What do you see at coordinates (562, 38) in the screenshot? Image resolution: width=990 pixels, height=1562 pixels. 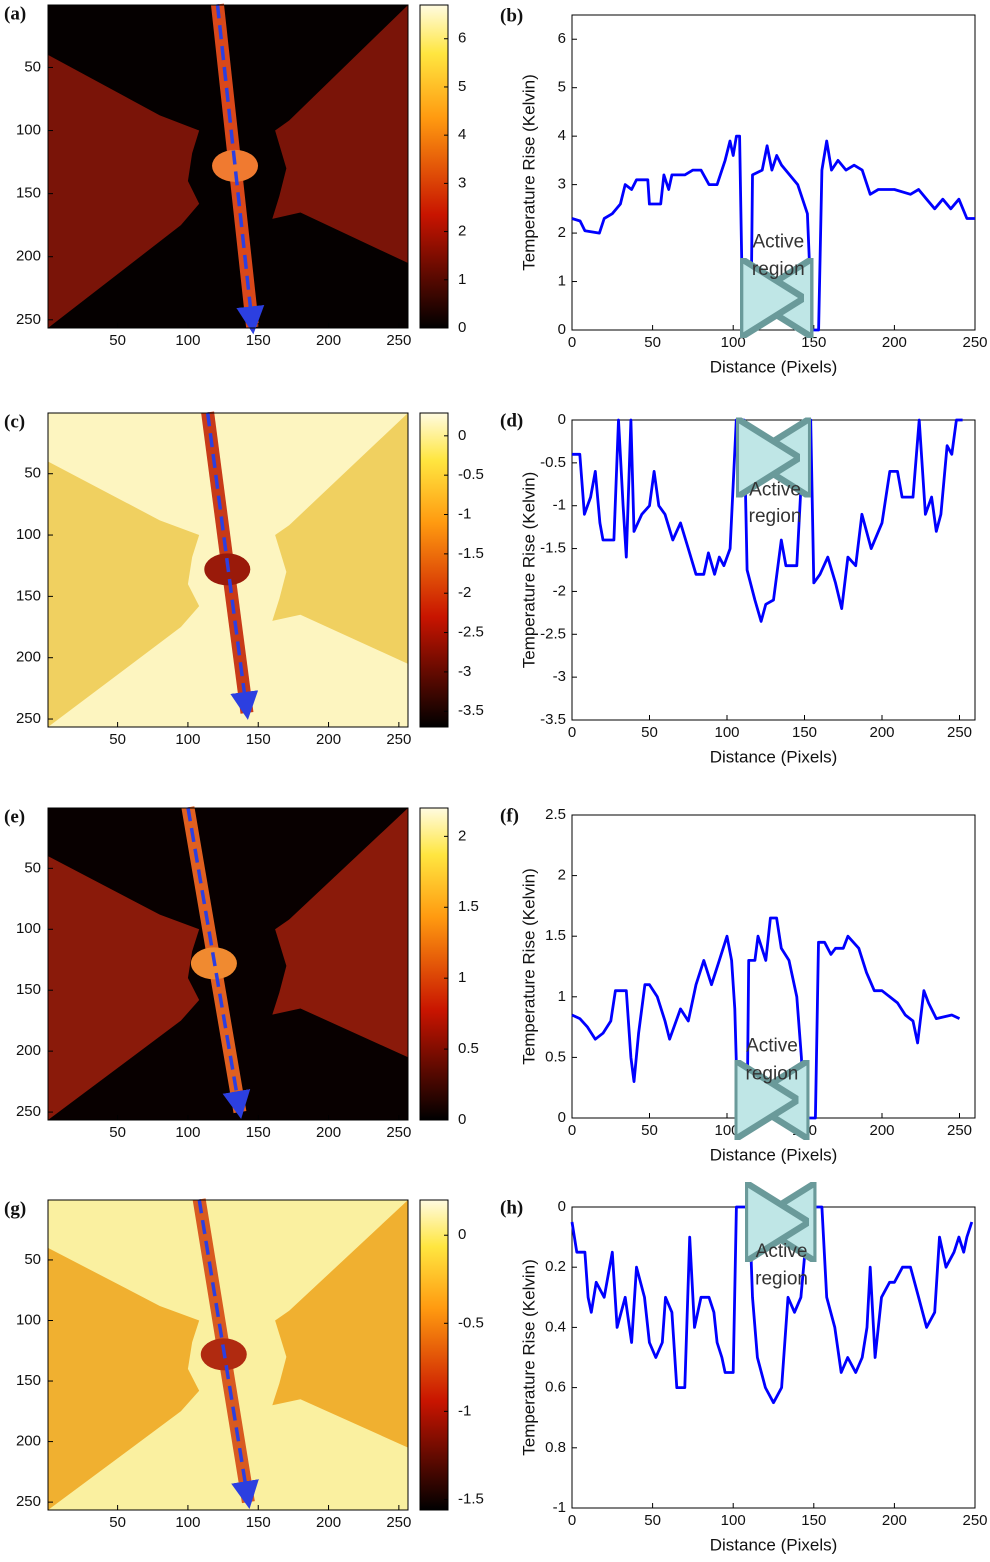 I see `y-tick-label: 6` at bounding box center [562, 38].